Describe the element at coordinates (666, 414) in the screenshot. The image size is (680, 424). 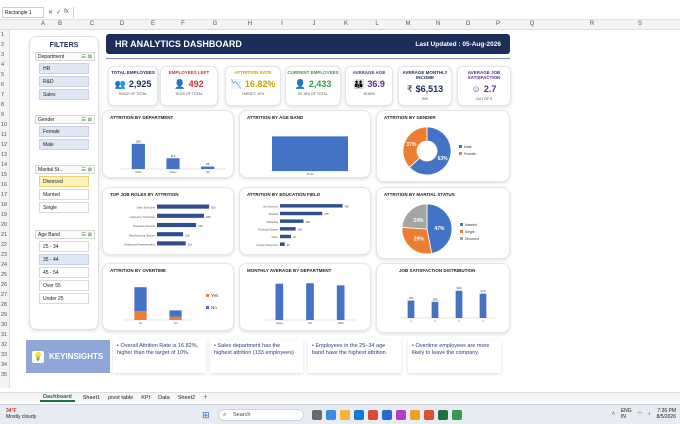
I see `clock: 7:36 PM 8/5/2026` at that location.